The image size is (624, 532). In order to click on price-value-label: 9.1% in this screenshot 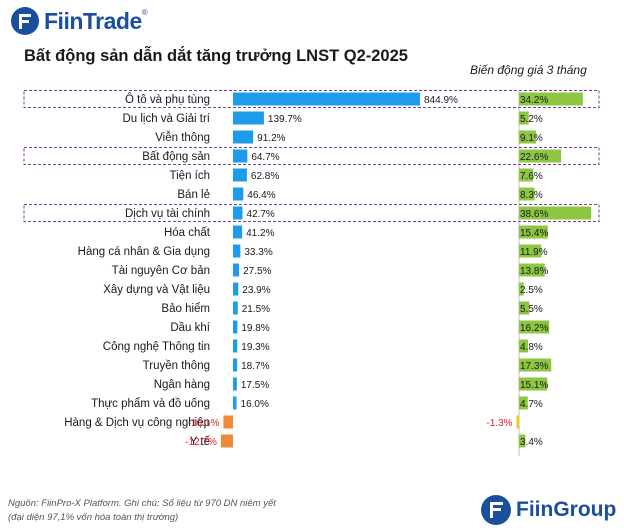, I will do `click(531, 138)`.